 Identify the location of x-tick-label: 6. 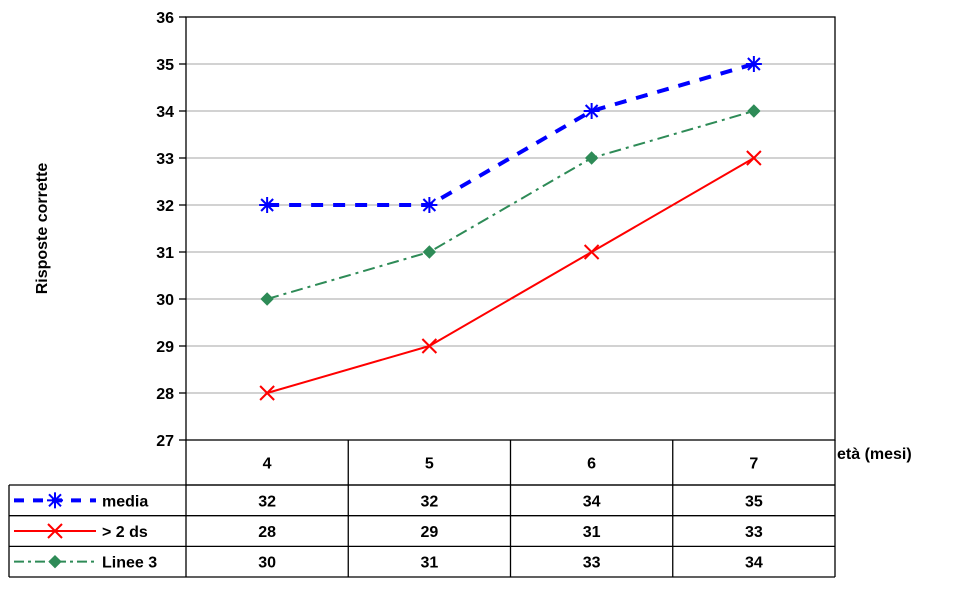
(591, 464).